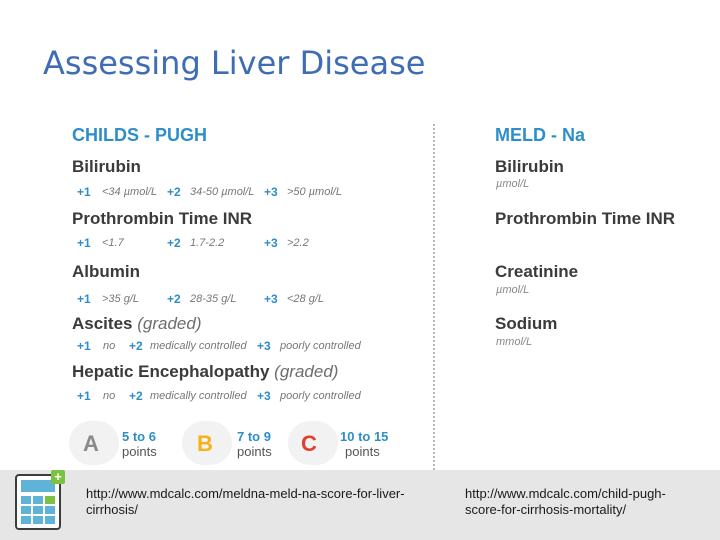 The height and width of the screenshot is (540, 720). What do you see at coordinates (121, 299) in the screenshot?
I see `cp-value: >35 g/L` at bounding box center [121, 299].